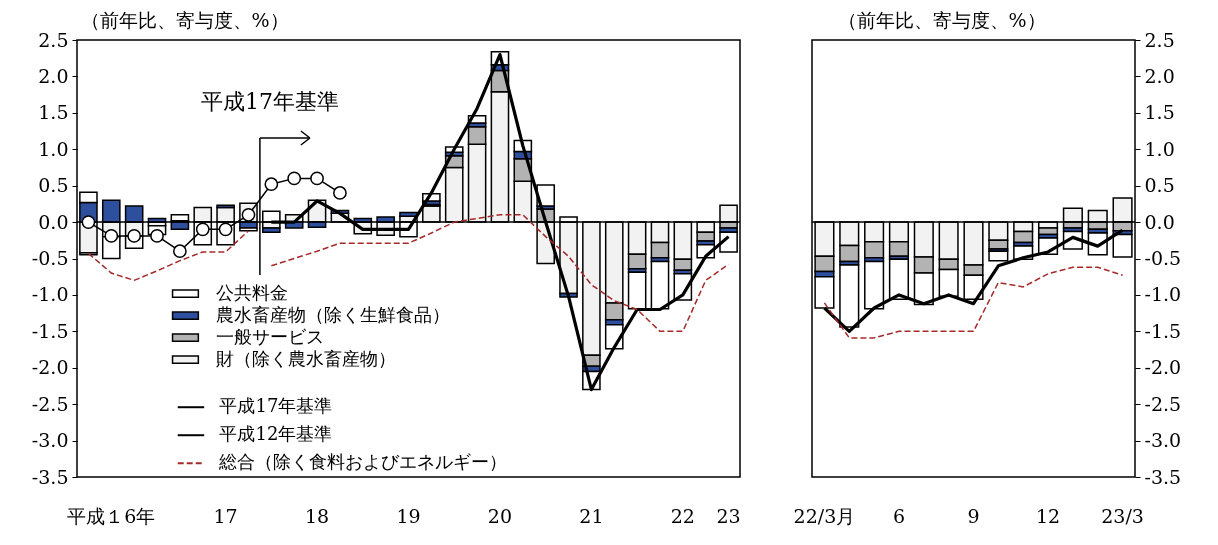  Describe the element at coordinates (333, 314) in the screenshot. I see `legend-label: 農水畜産物（除く生鮮食品）` at that location.